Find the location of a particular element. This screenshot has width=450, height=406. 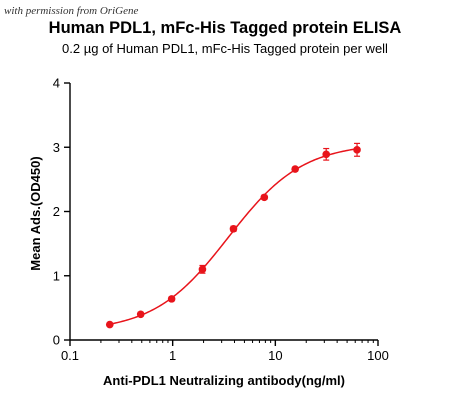

x-tick-label: 100 is located at coordinates (378, 355).